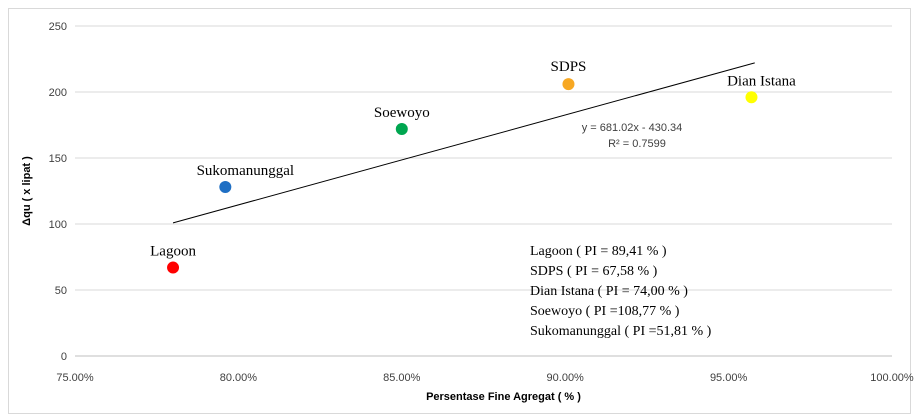 The height and width of the screenshot is (418, 915). What do you see at coordinates (605, 311) in the screenshot?
I see `annotation-line: Soewoyo ( PI =108,77 % )` at bounding box center [605, 311].